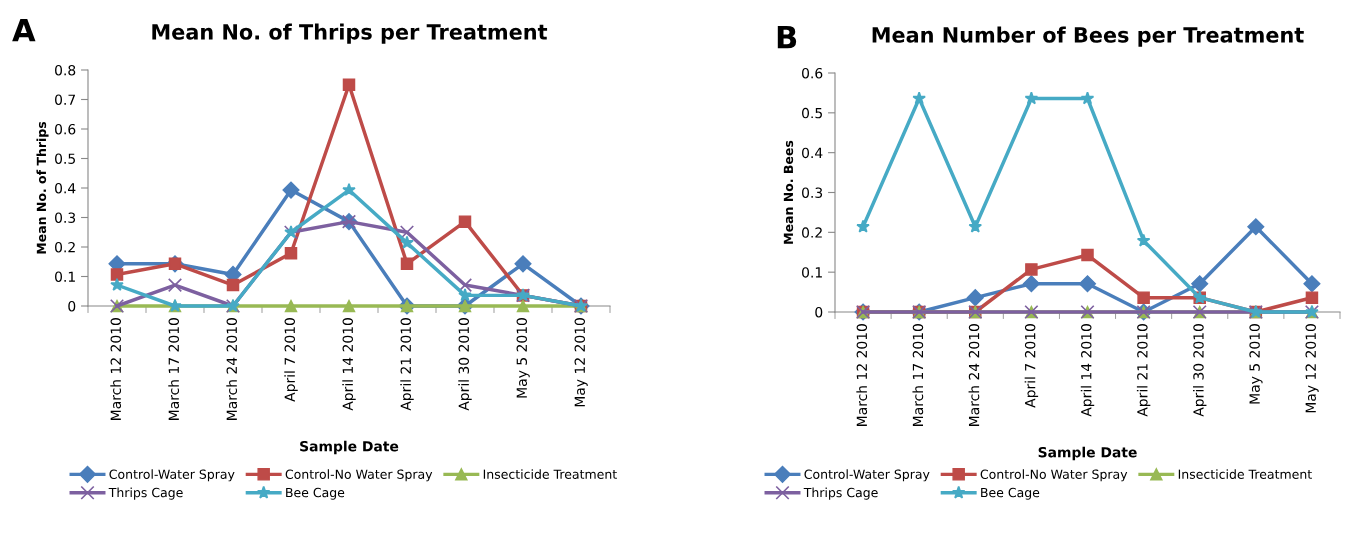 The height and width of the screenshot is (550, 1348). Describe the element at coordinates (1088, 36) in the screenshot. I see `chart-title: Mean Number of Bees per Treatment` at that location.